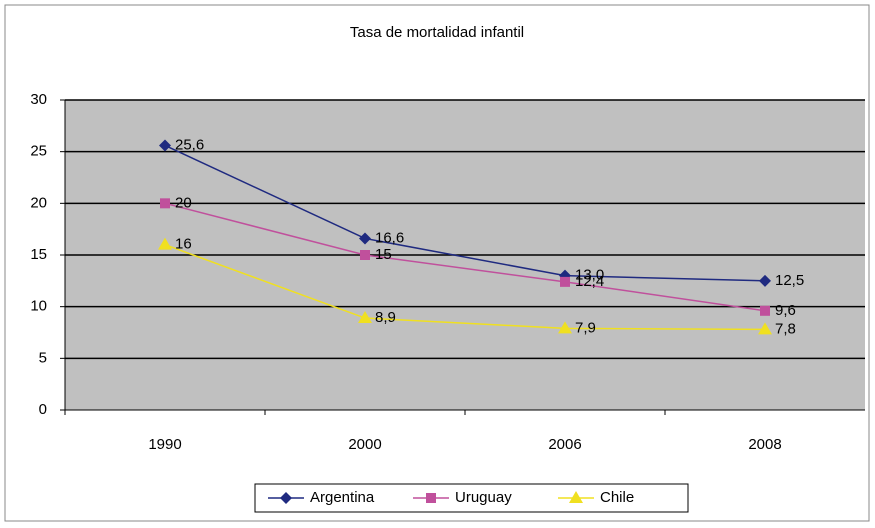  What do you see at coordinates (43, 409) in the screenshot?
I see `y-tick-label: 0` at bounding box center [43, 409].